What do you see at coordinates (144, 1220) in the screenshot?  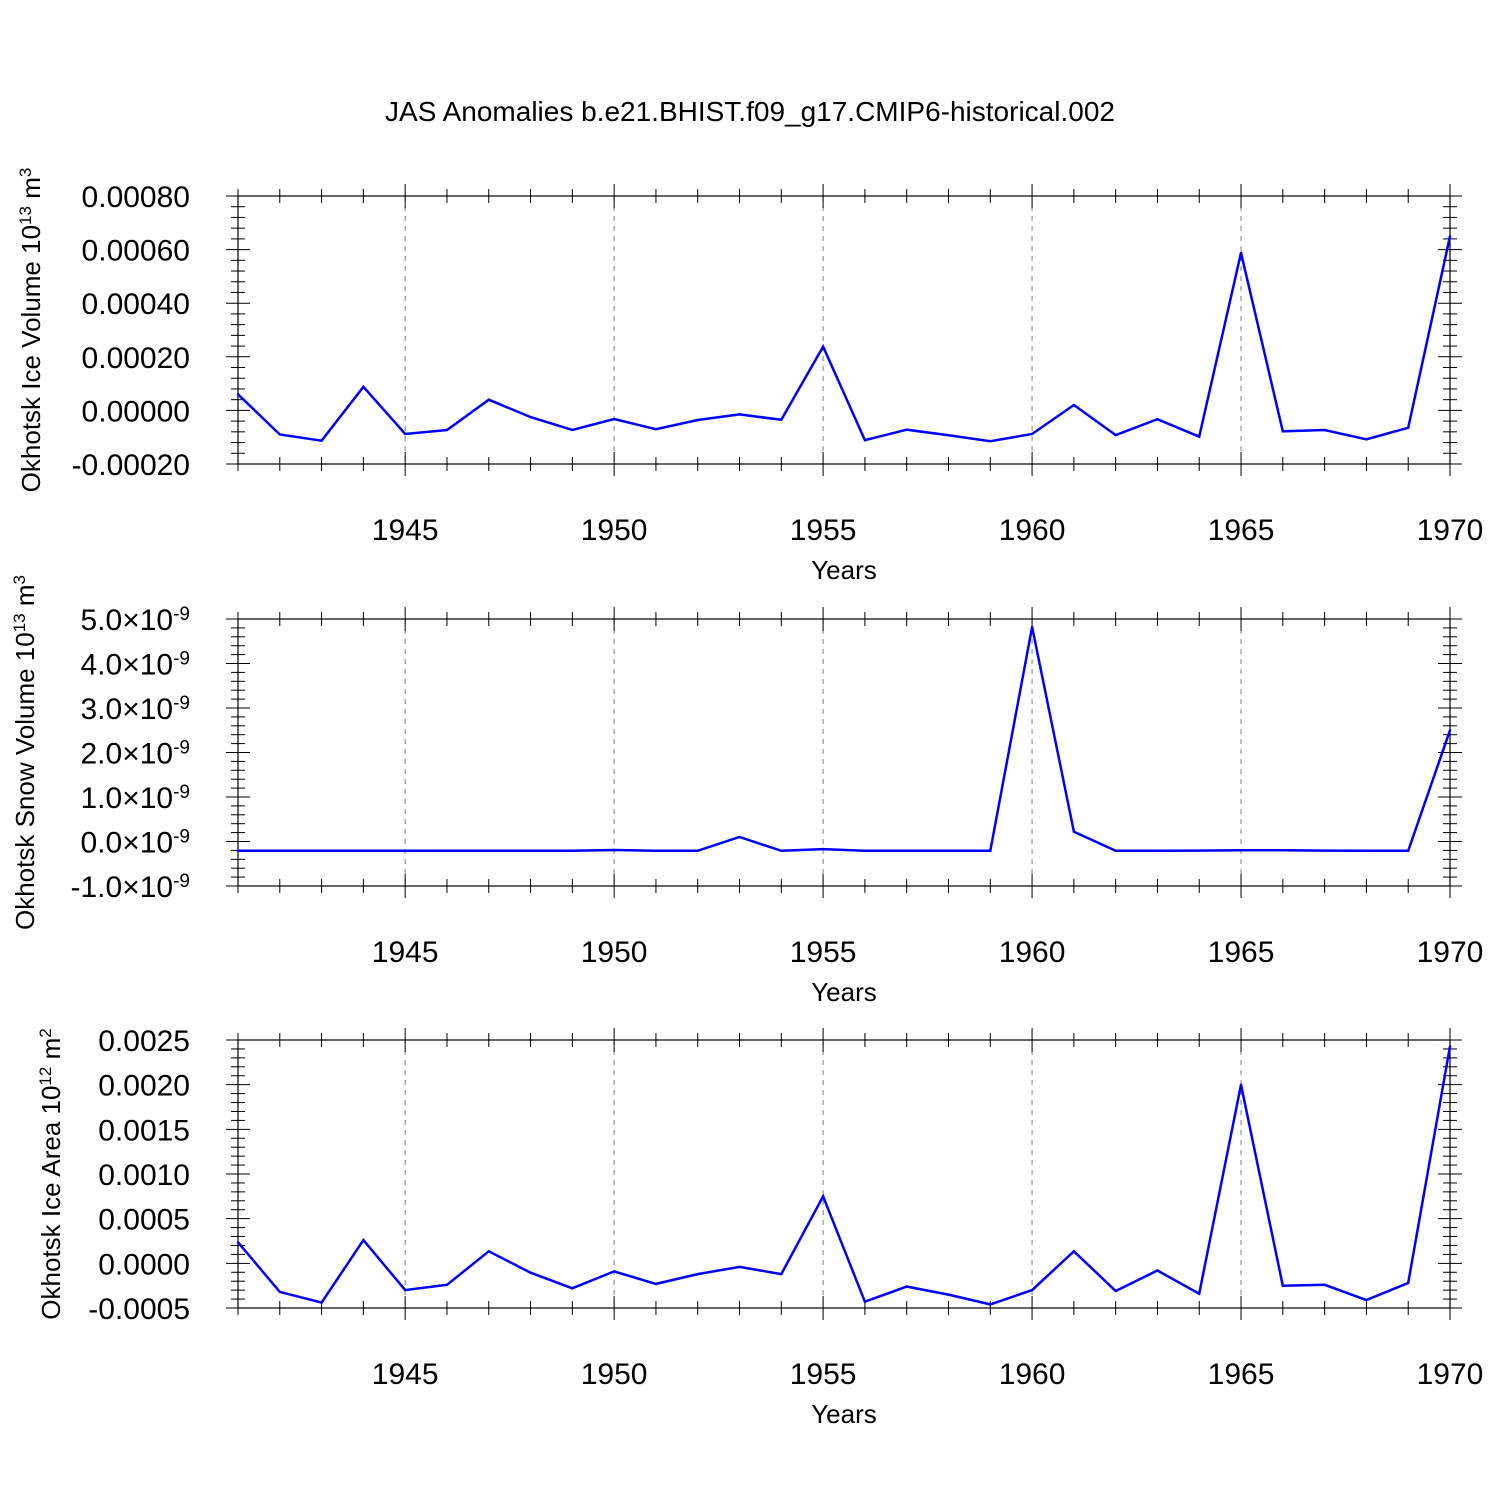 I see `y-tick-mantissa: 0.0005` at bounding box center [144, 1220].